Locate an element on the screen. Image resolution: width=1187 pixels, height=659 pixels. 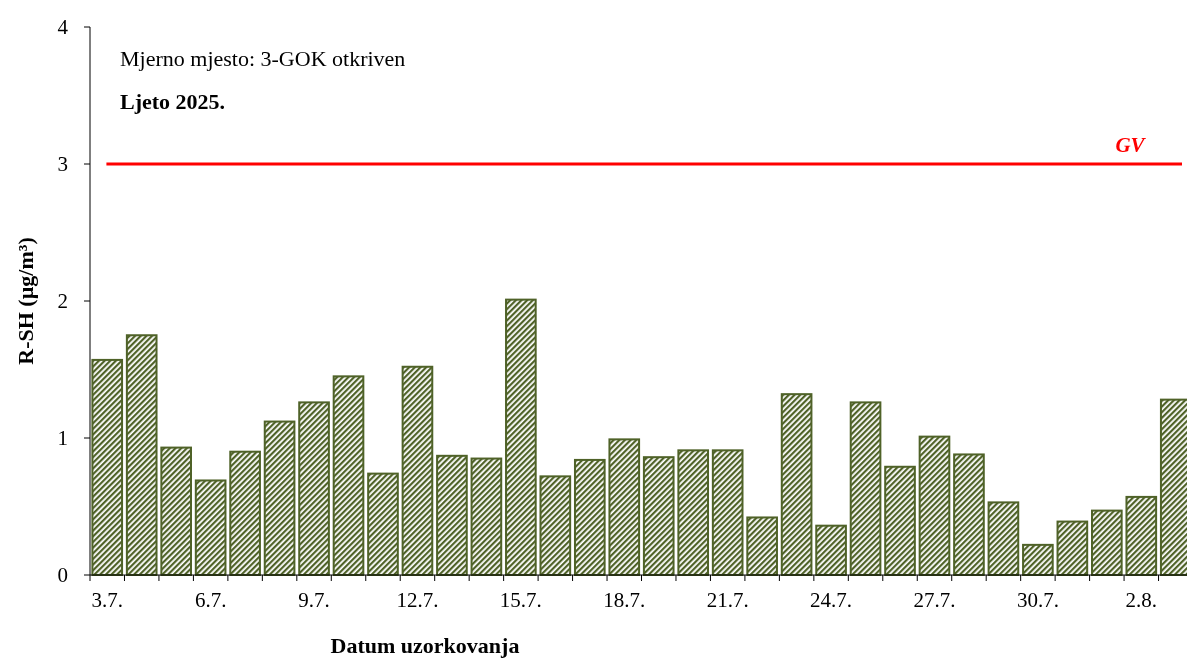
x-tick-label: 12.7. is located at coordinates (417, 600).